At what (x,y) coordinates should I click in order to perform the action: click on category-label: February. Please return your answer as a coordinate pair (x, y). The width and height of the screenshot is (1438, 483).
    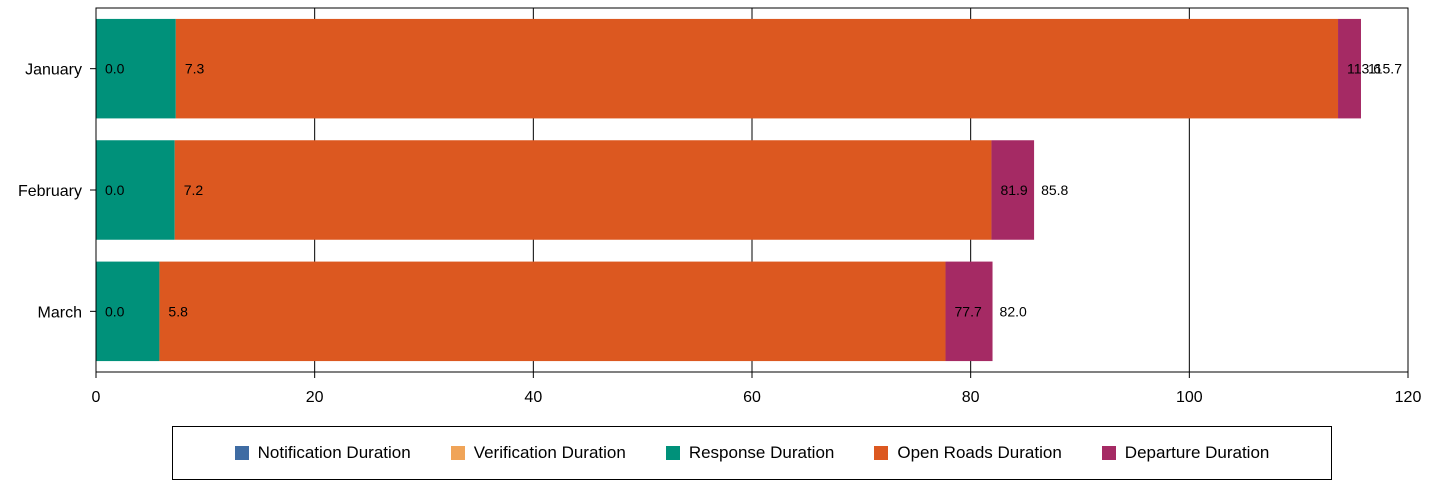
    Looking at the image, I should click on (50, 191).